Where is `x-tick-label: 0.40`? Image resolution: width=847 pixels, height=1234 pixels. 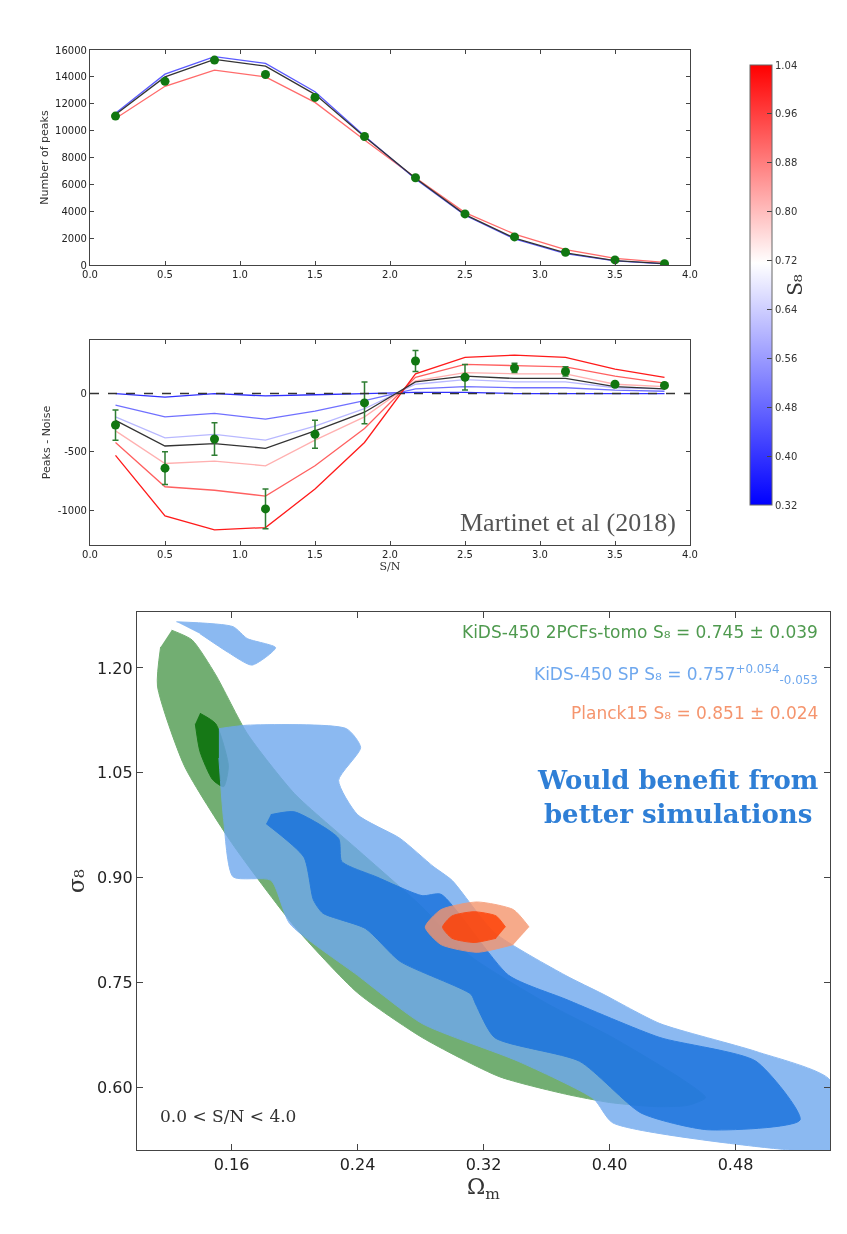
x-tick-label: 0.40 is located at coordinates (609, 1165).